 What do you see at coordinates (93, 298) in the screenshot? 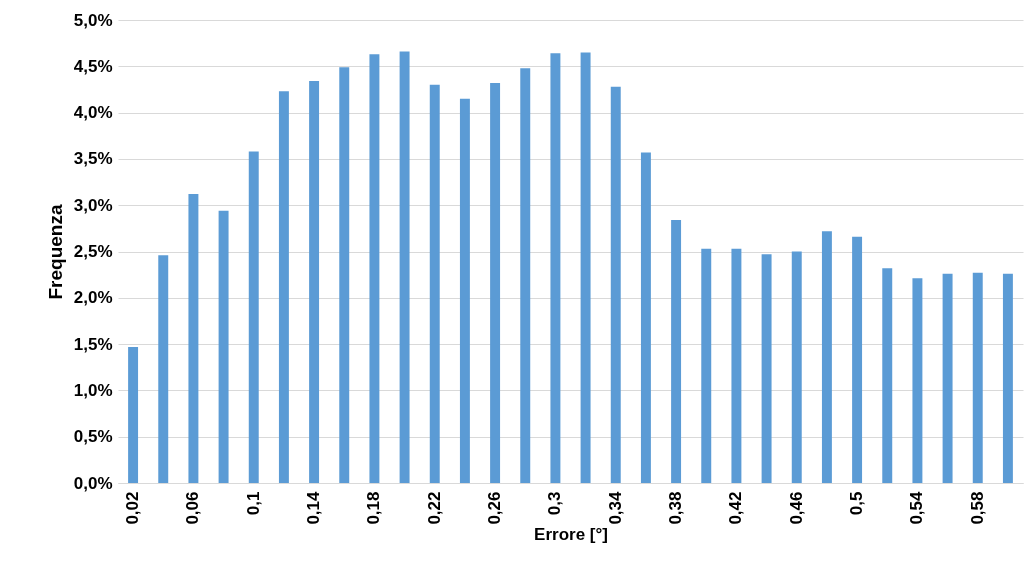
I see `y-tick-label: 2,0%` at bounding box center [93, 298].